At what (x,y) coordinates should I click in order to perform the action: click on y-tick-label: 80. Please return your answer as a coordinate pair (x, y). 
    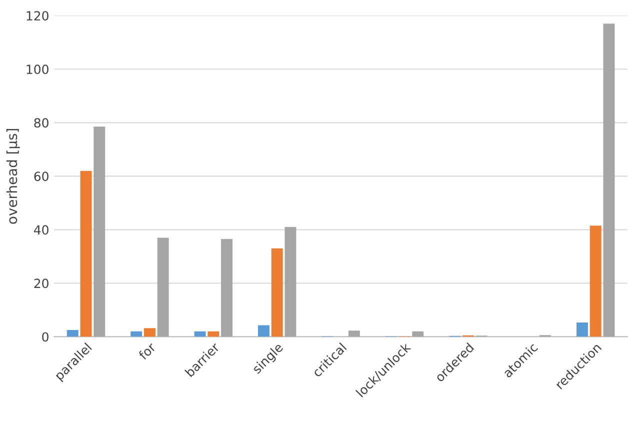
    Looking at the image, I should click on (41, 123).